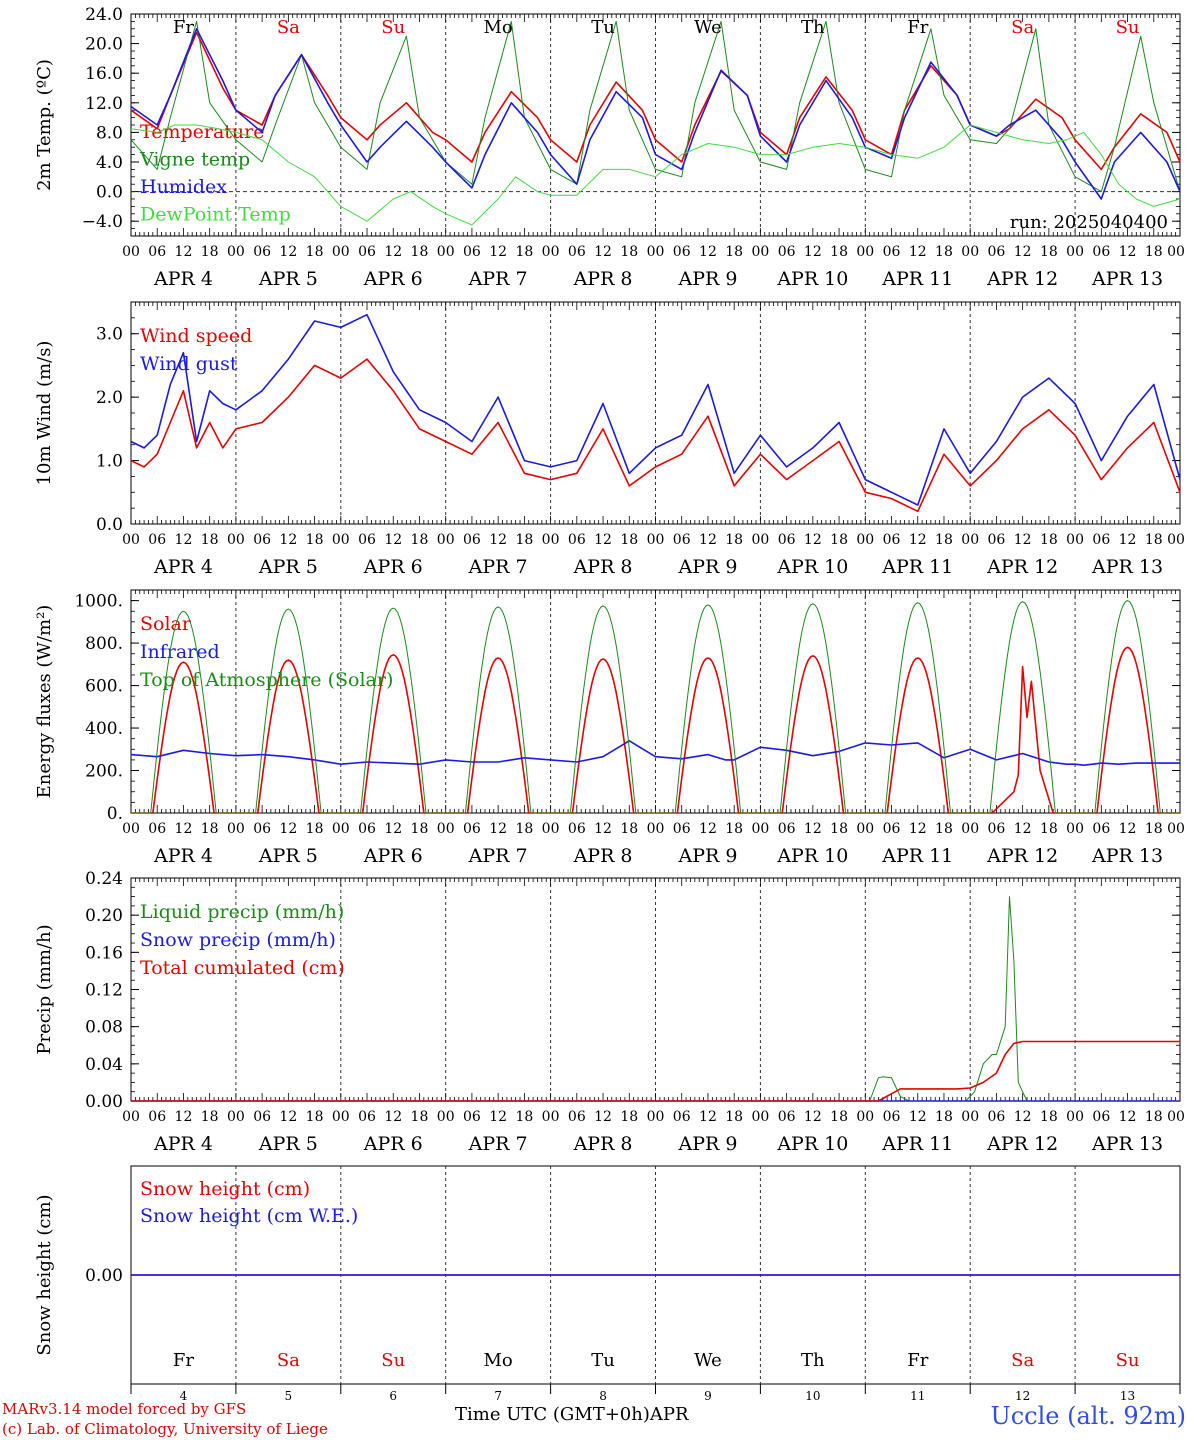 The image size is (1194, 1440). I want to click on panel-2-day-label: APR 10, so click(812, 567).